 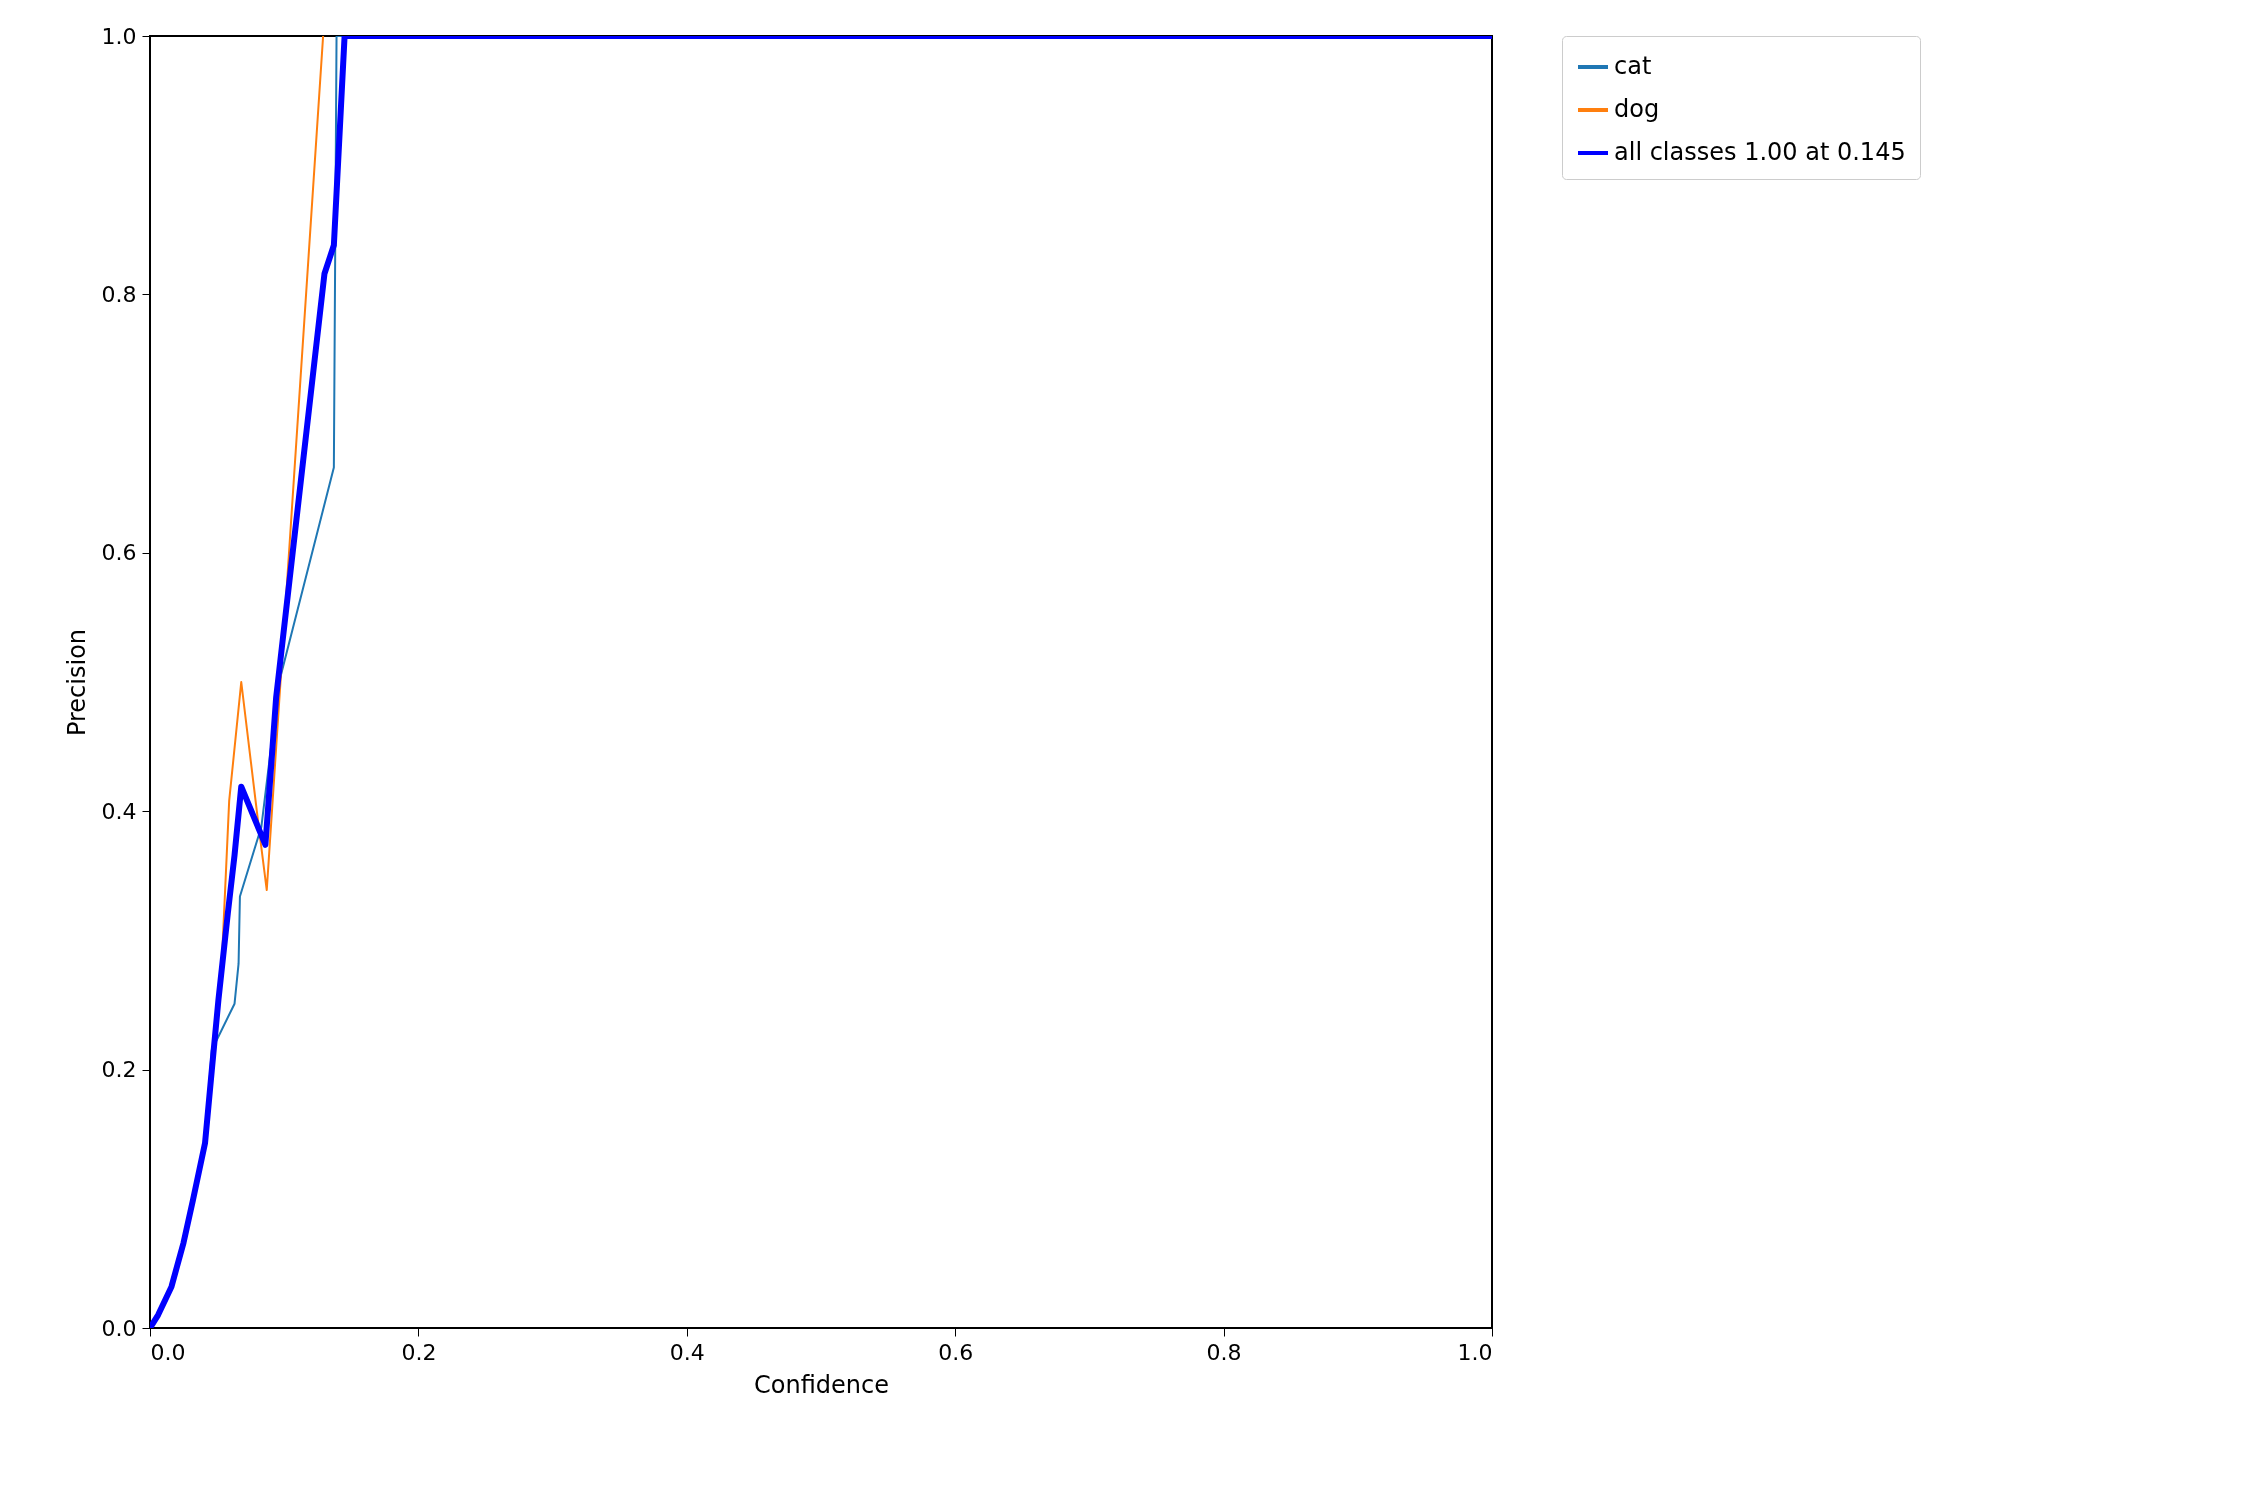 What do you see at coordinates (1637, 109) in the screenshot?
I see `legend-label: dog` at bounding box center [1637, 109].